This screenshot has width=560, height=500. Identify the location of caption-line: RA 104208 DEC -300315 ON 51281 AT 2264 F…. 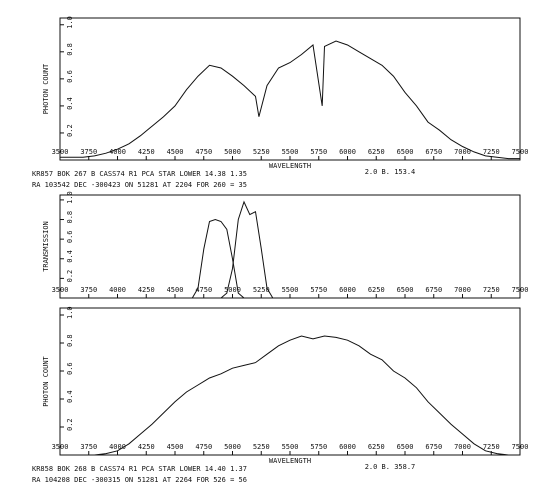
(139, 480).